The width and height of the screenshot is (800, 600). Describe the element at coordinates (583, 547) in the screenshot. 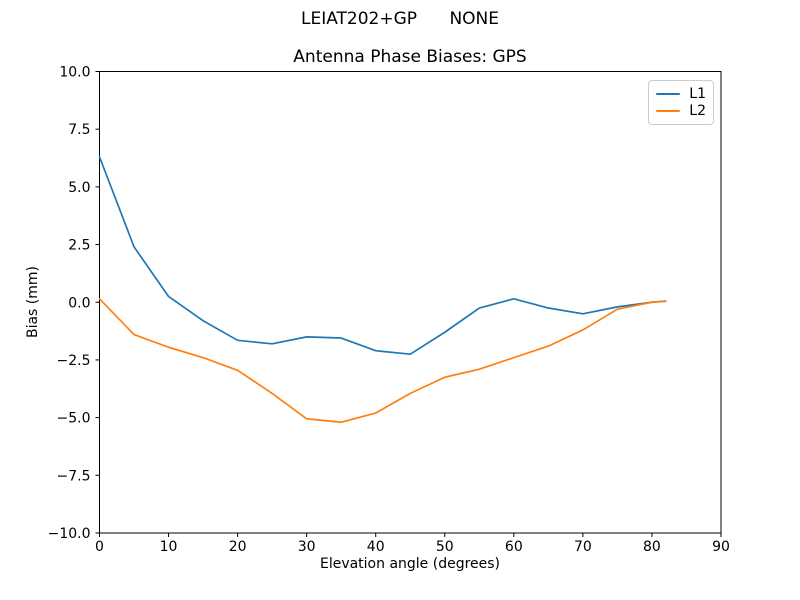

I see `x-tick-label: 70` at that location.